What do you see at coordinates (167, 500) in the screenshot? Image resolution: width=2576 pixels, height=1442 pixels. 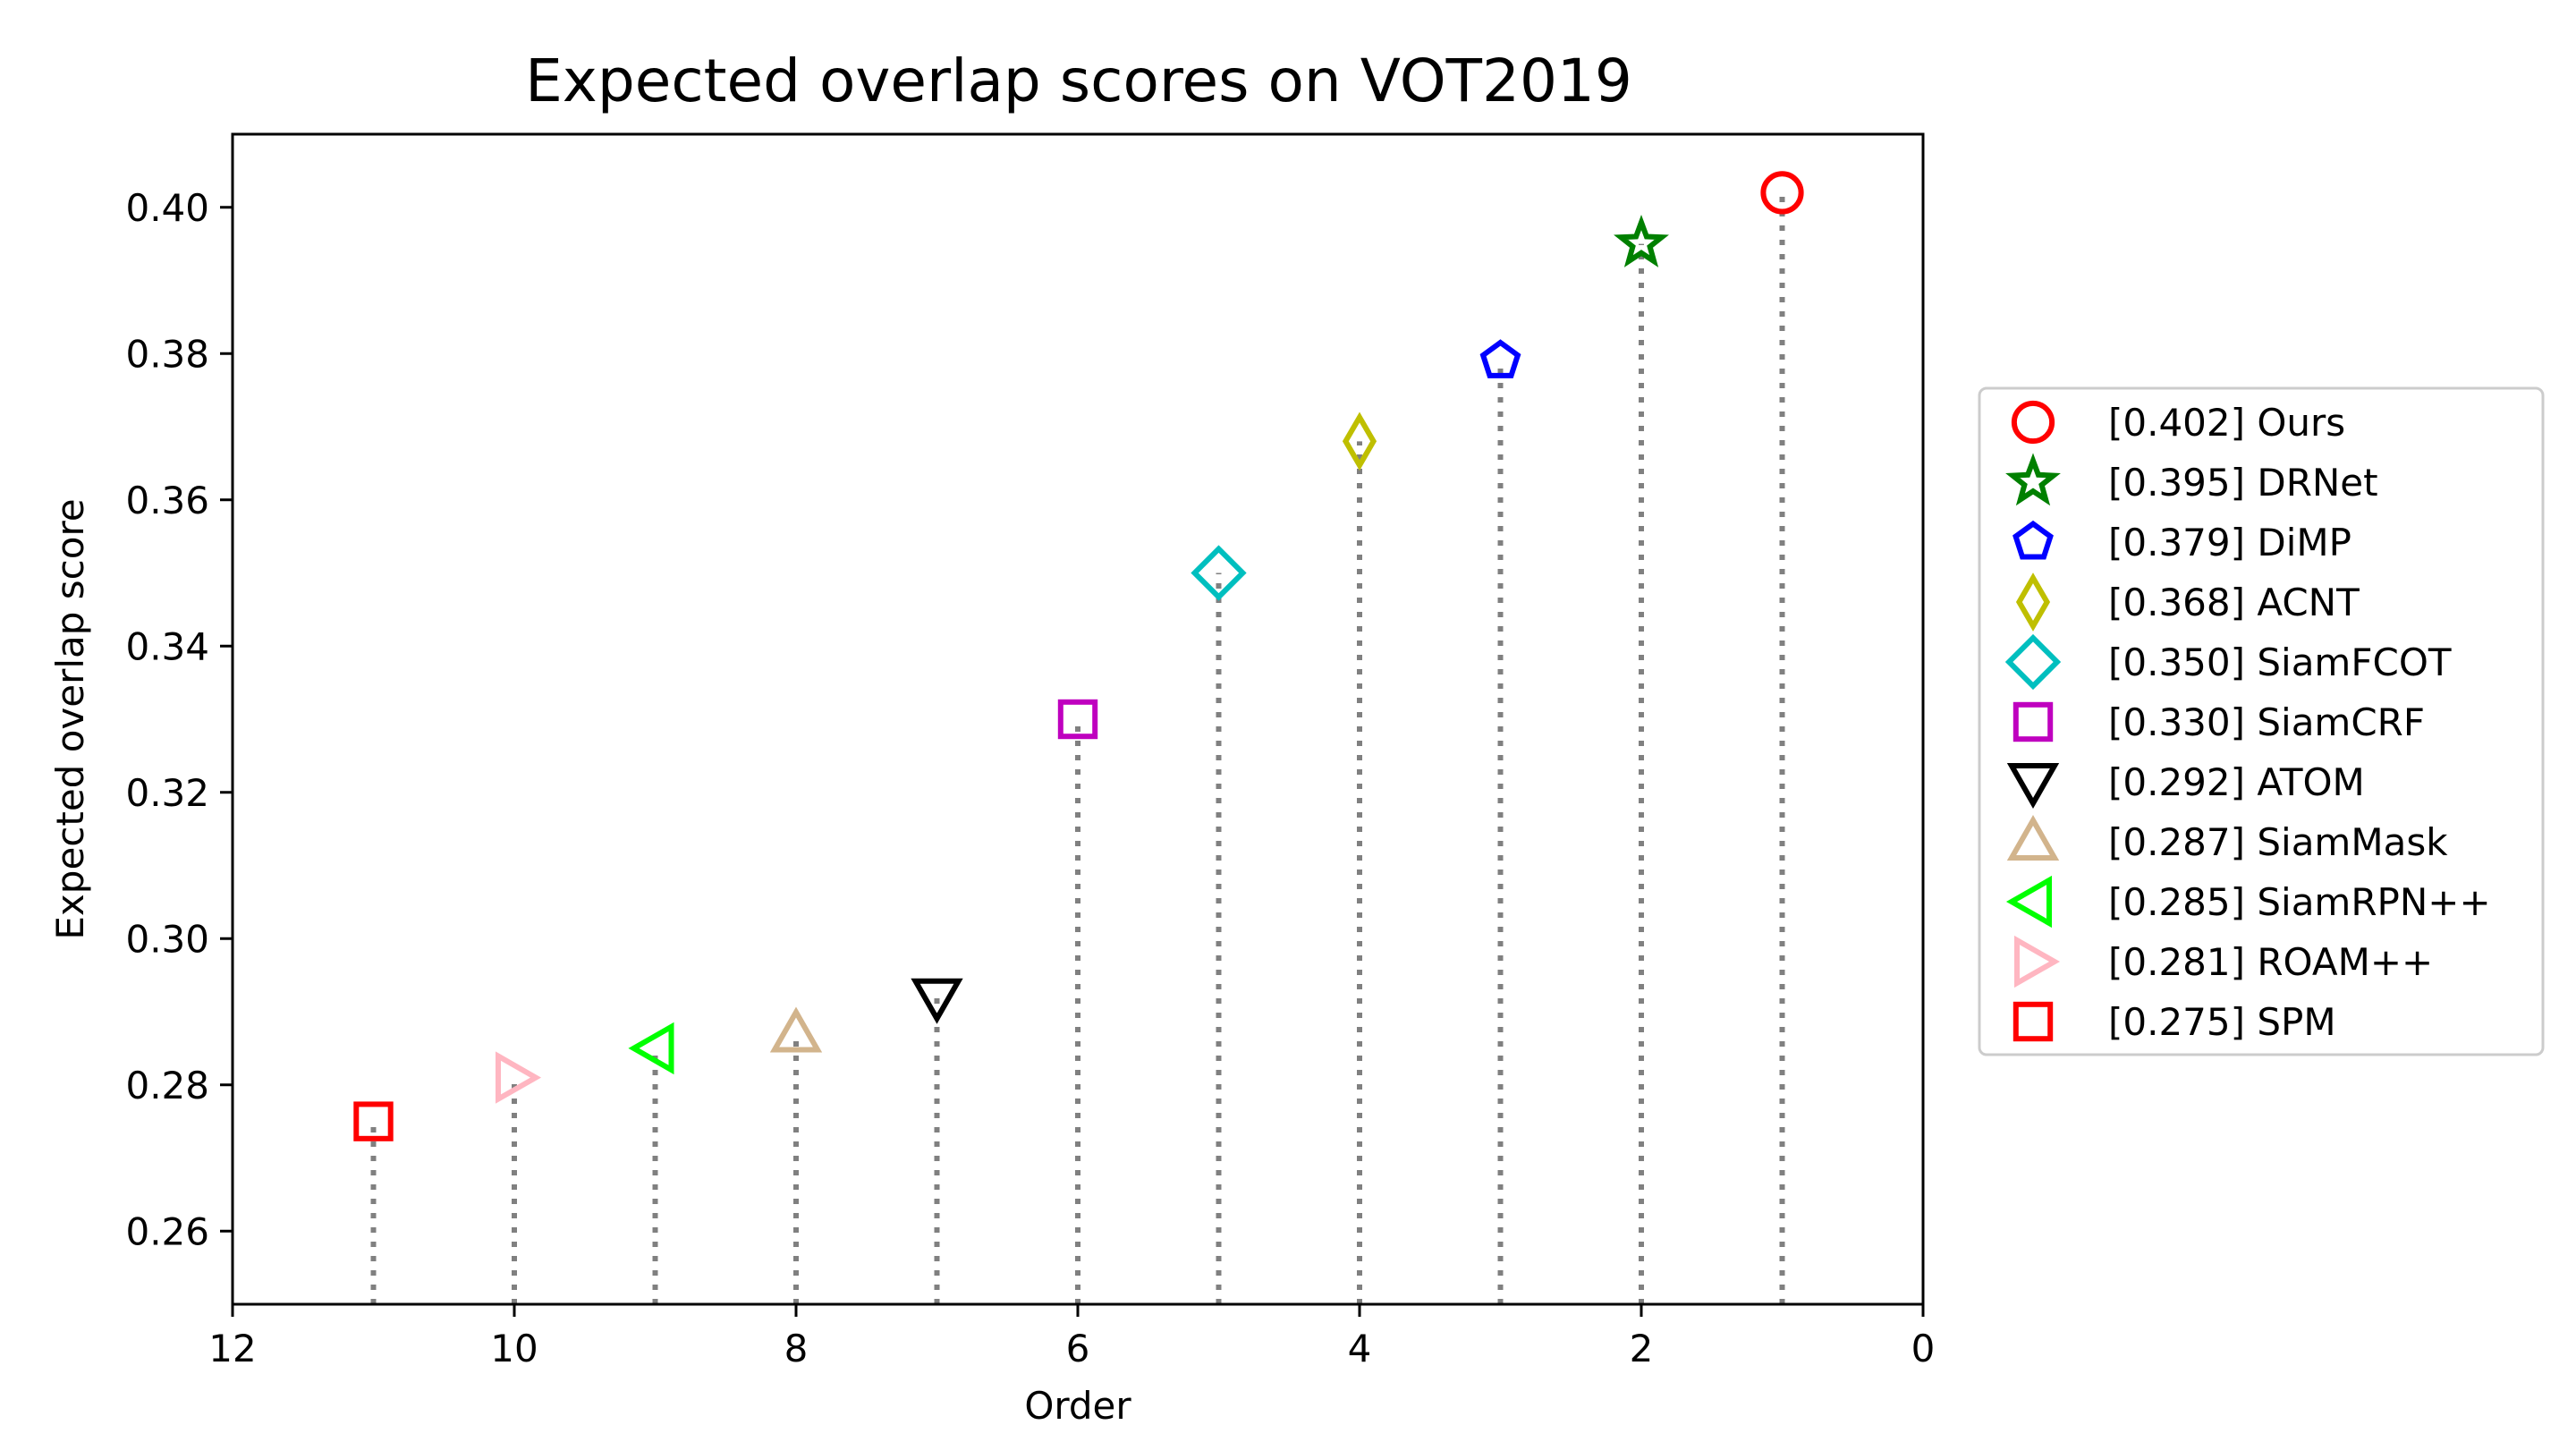 I see `y-tick-label: 0.36` at bounding box center [167, 500].